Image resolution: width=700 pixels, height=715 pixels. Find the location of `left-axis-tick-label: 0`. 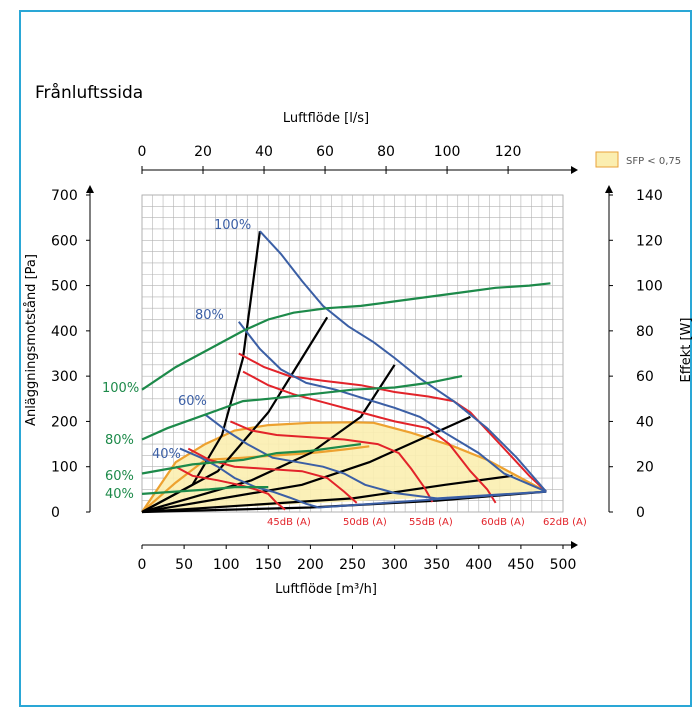

left-axis-tick-label: 0 is located at coordinates (55, 513).